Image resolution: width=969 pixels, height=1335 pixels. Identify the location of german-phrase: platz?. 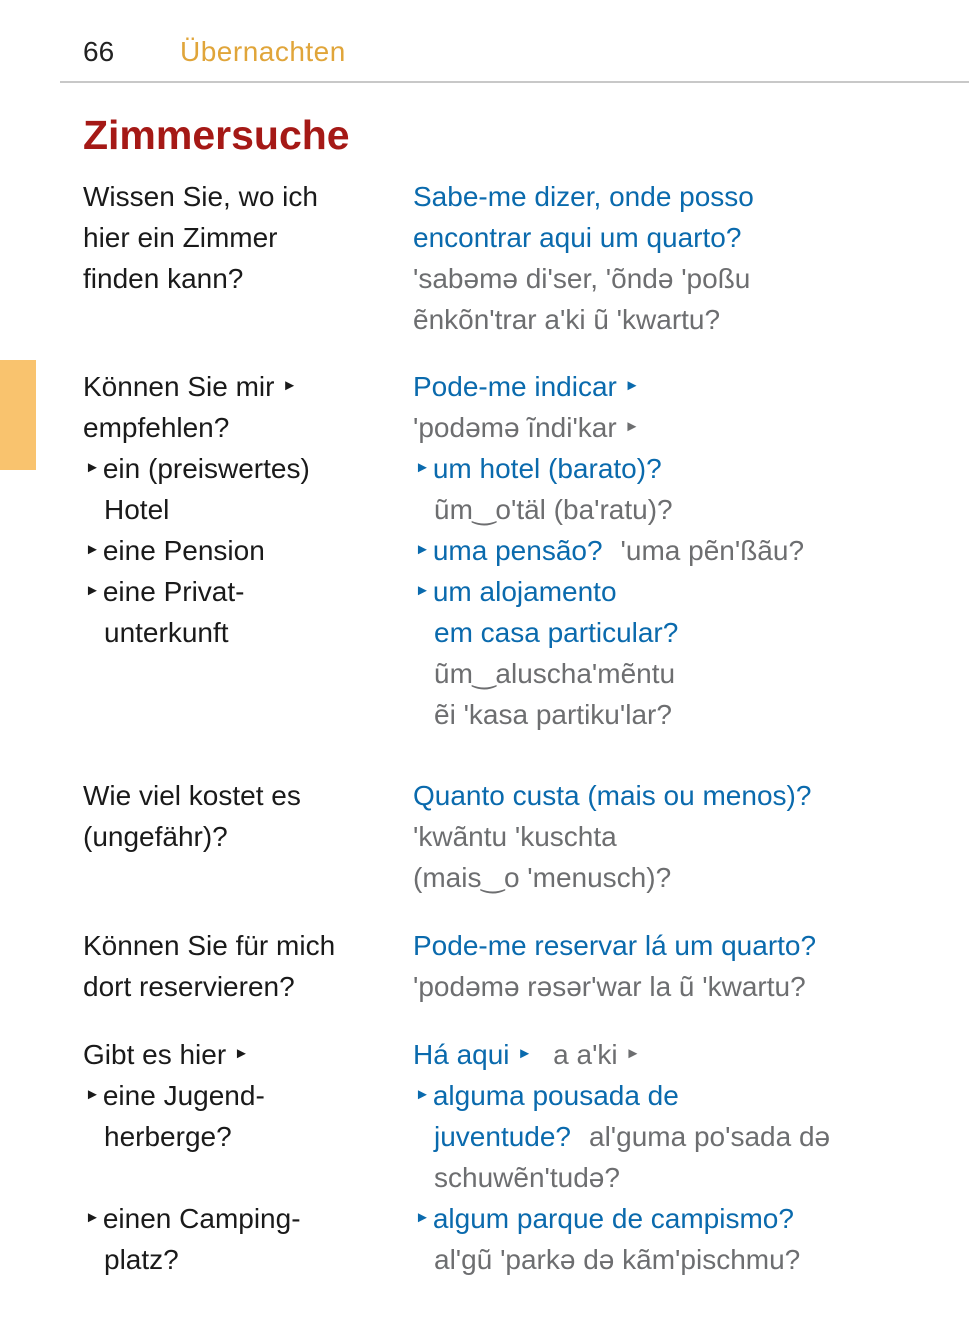
(141, 1259).